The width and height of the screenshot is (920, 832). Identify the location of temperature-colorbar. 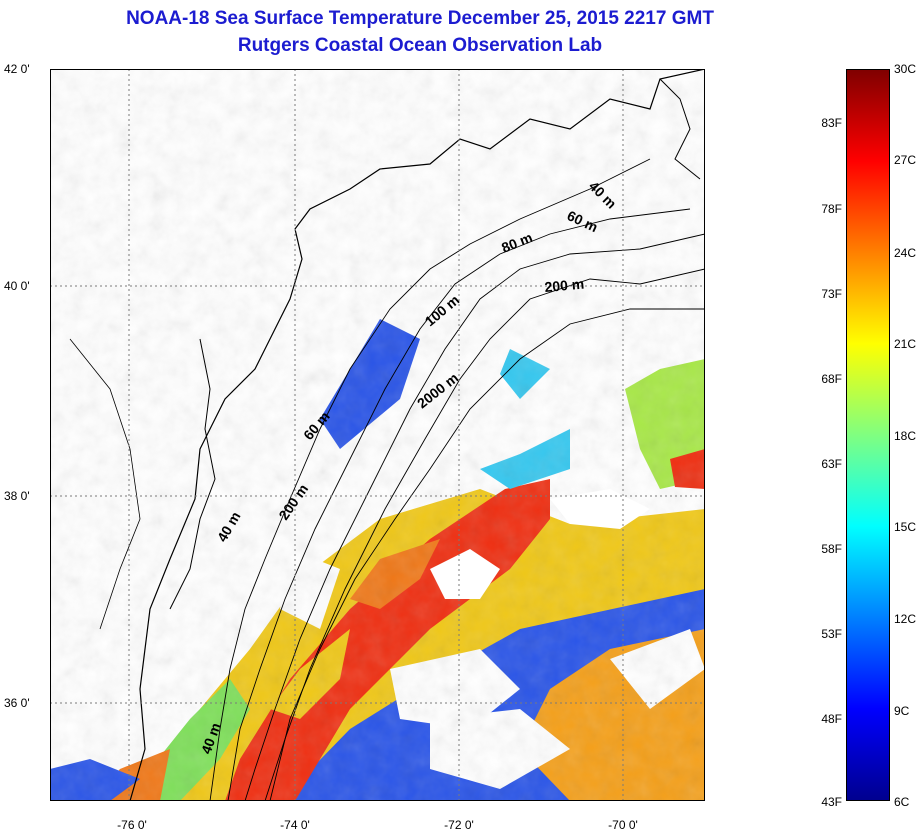
(868, 435).